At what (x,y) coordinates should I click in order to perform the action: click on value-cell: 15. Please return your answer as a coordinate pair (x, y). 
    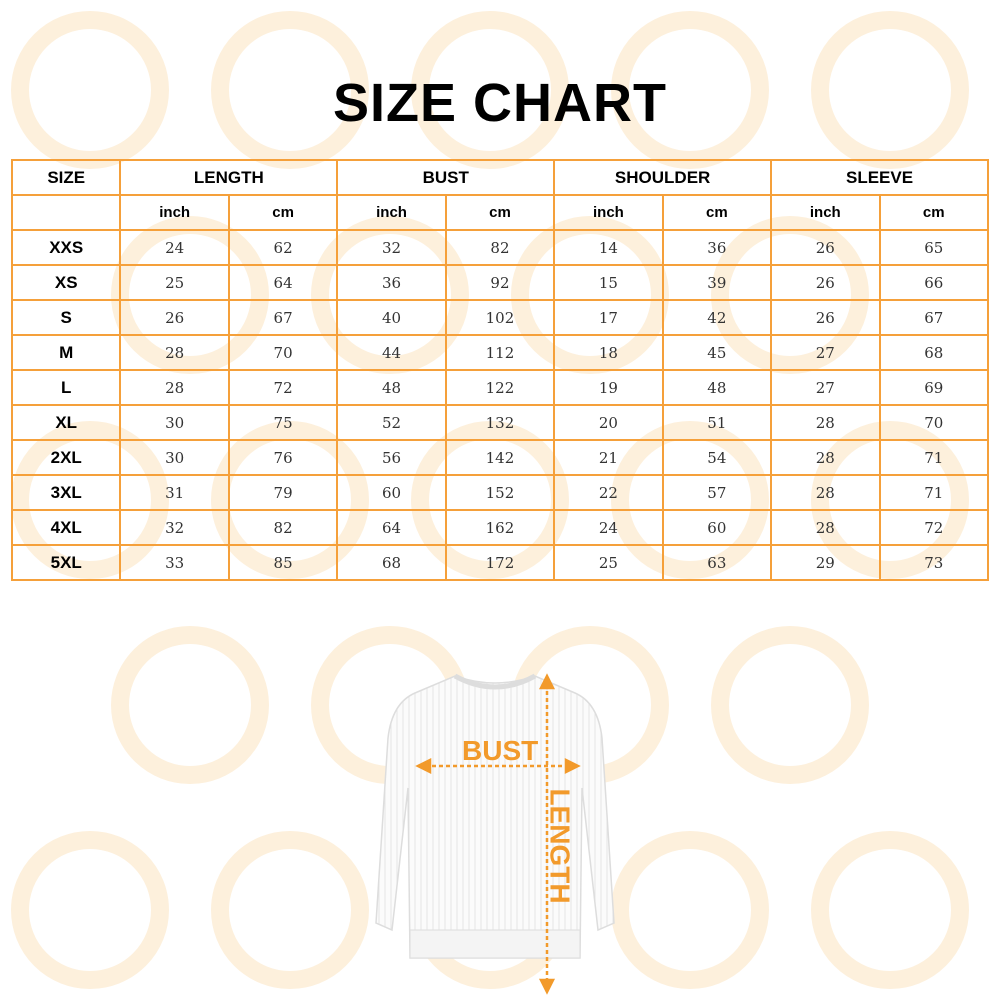
    Looking at the image, I should click on (608, 282).